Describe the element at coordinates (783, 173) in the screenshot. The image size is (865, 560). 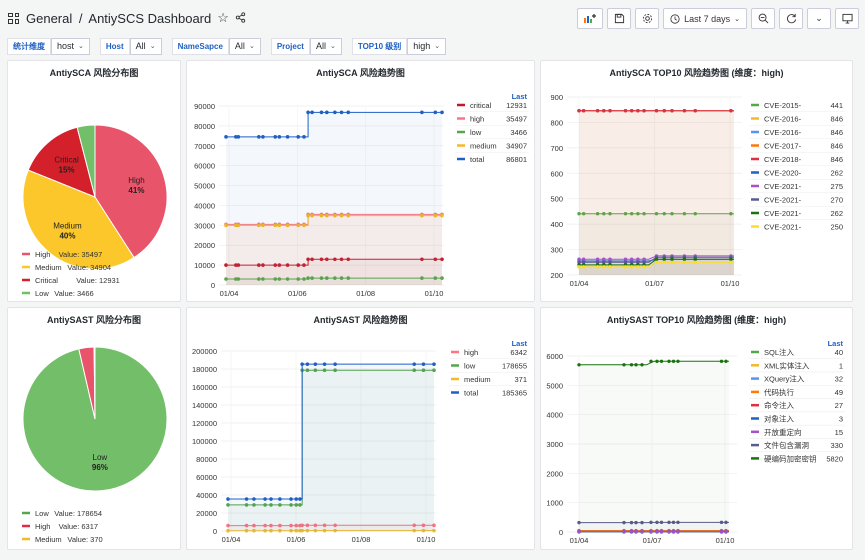
I see `legend-series-name: CVE-2020-` at that location.